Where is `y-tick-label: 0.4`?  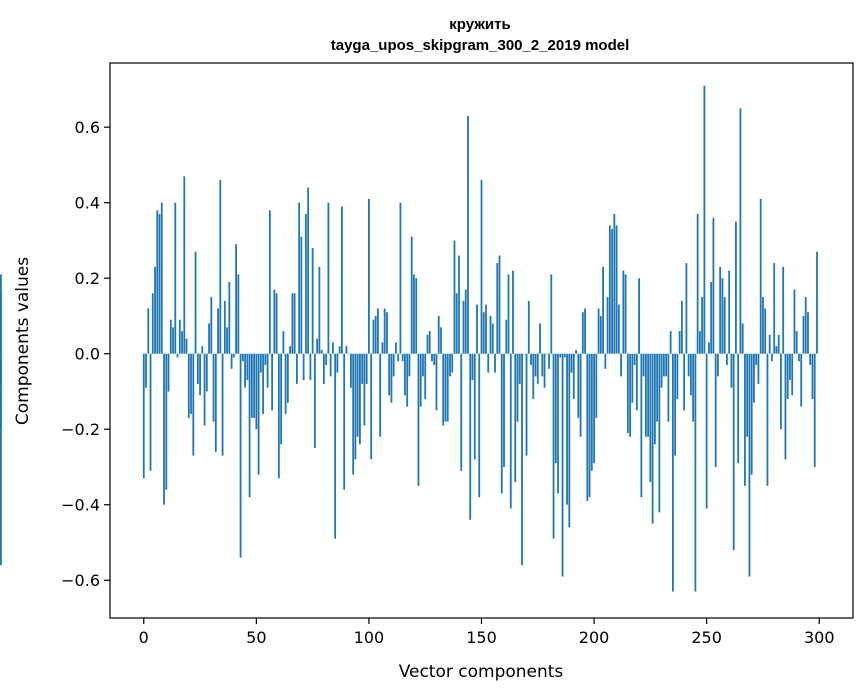 y-tick-label: 0.4 is located at coordinates (87, 203).